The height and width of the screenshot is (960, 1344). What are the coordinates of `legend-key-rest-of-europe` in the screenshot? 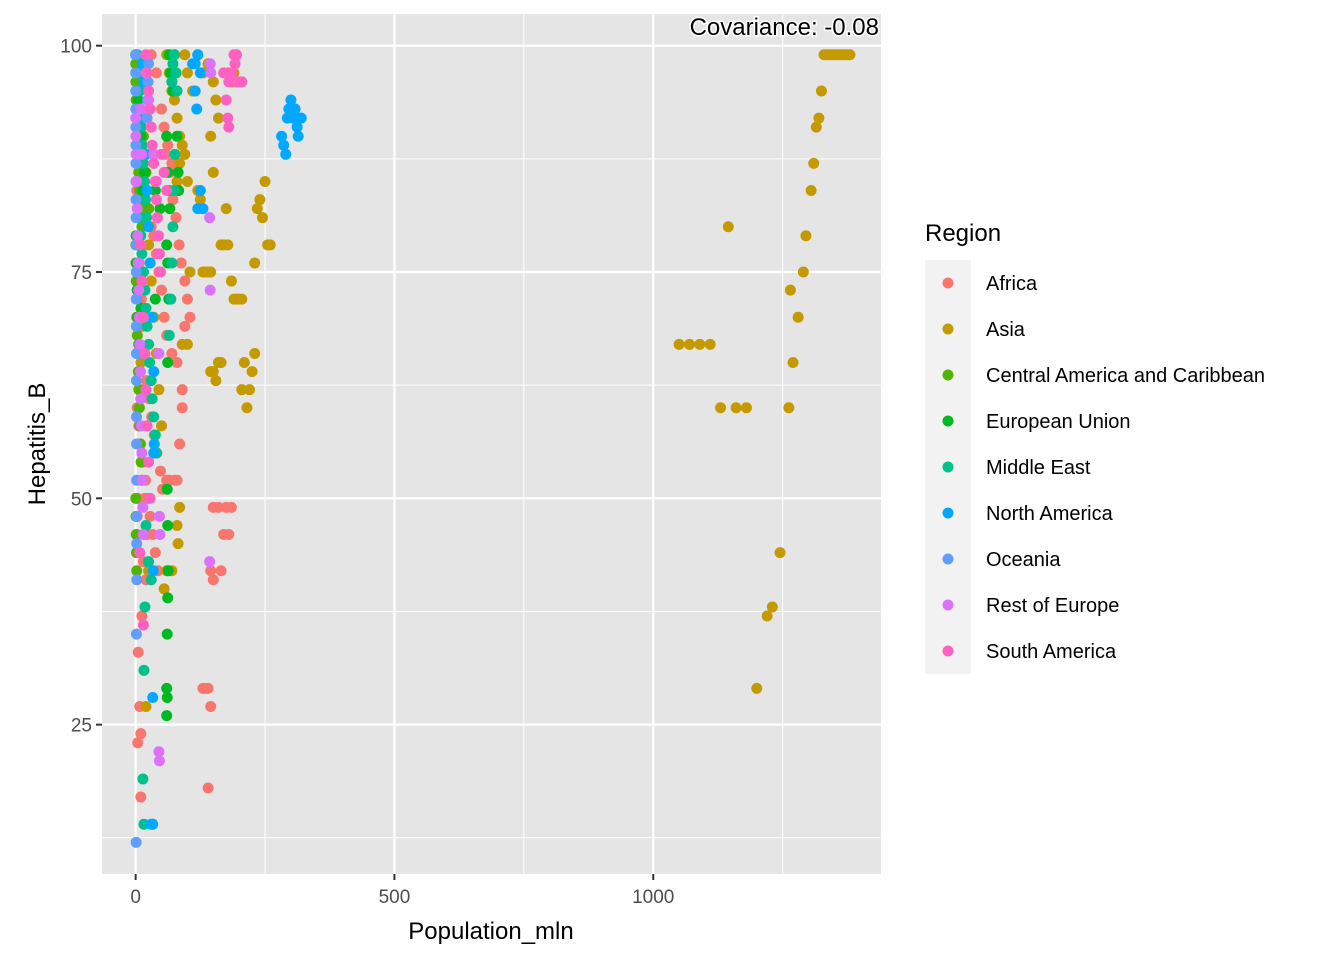 It's located at (948, 605).